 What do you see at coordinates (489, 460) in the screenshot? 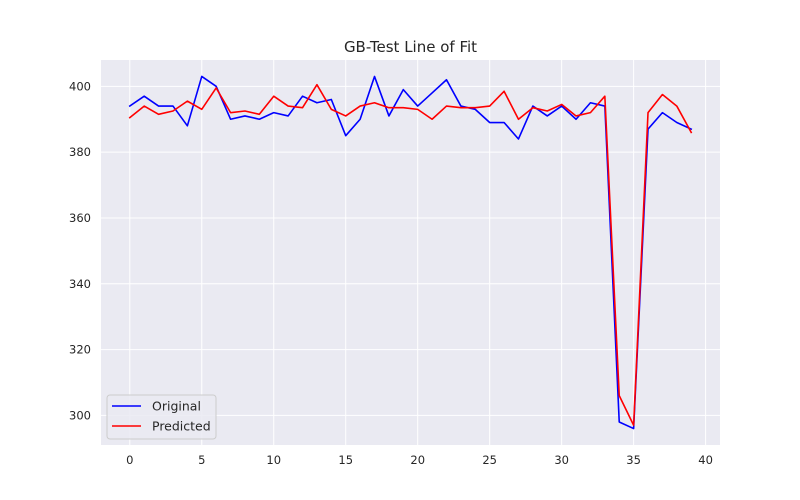
I see `x-tick-label: 25` at bounding box center [489, 460].